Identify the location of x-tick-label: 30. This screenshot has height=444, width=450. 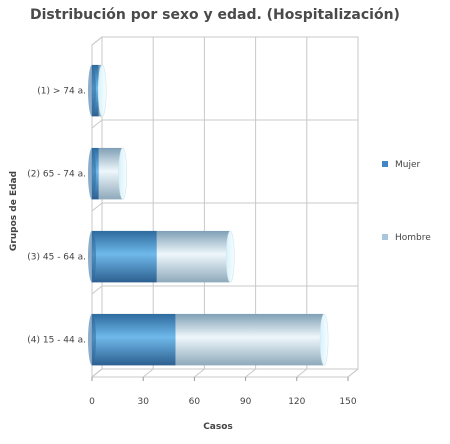
(143, 402).